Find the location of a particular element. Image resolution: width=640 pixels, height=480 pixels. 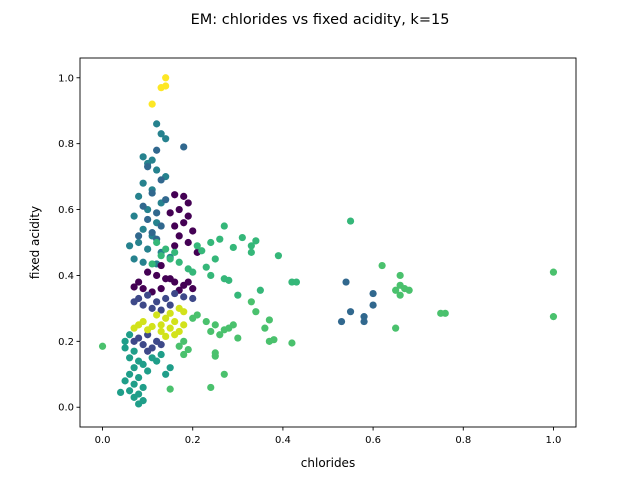

y-tick-label: 1.0 is located at coordinates (66, 78).